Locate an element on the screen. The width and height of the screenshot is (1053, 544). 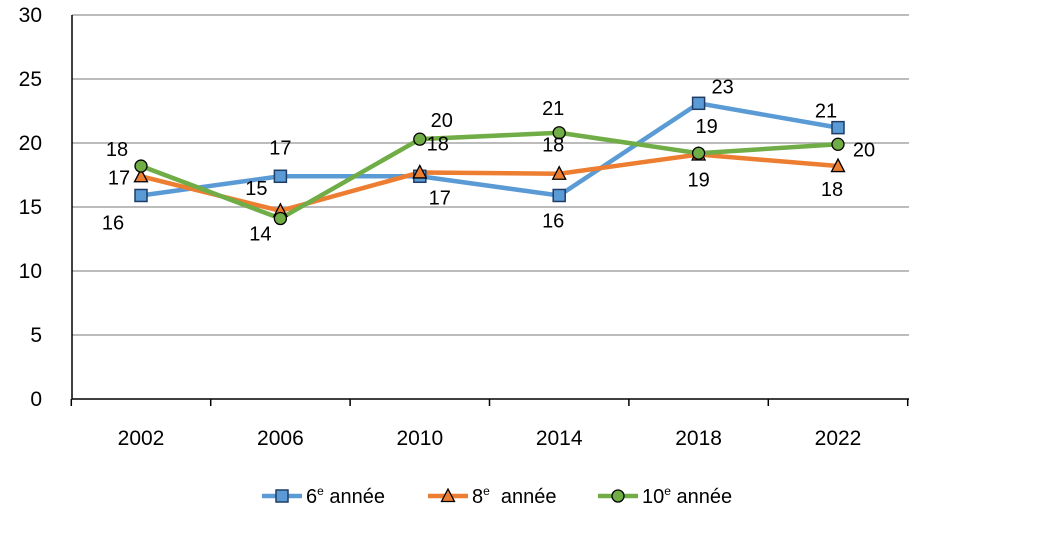
legend-label-base: 10 is located at coordinates (653, 497).